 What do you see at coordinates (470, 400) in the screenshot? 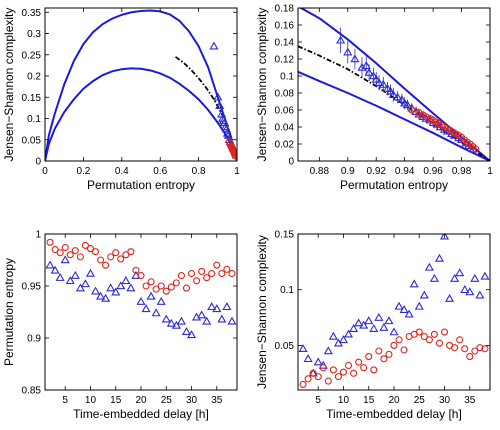
I see `x-tick-label: 35` at bounding box center [470, 400].